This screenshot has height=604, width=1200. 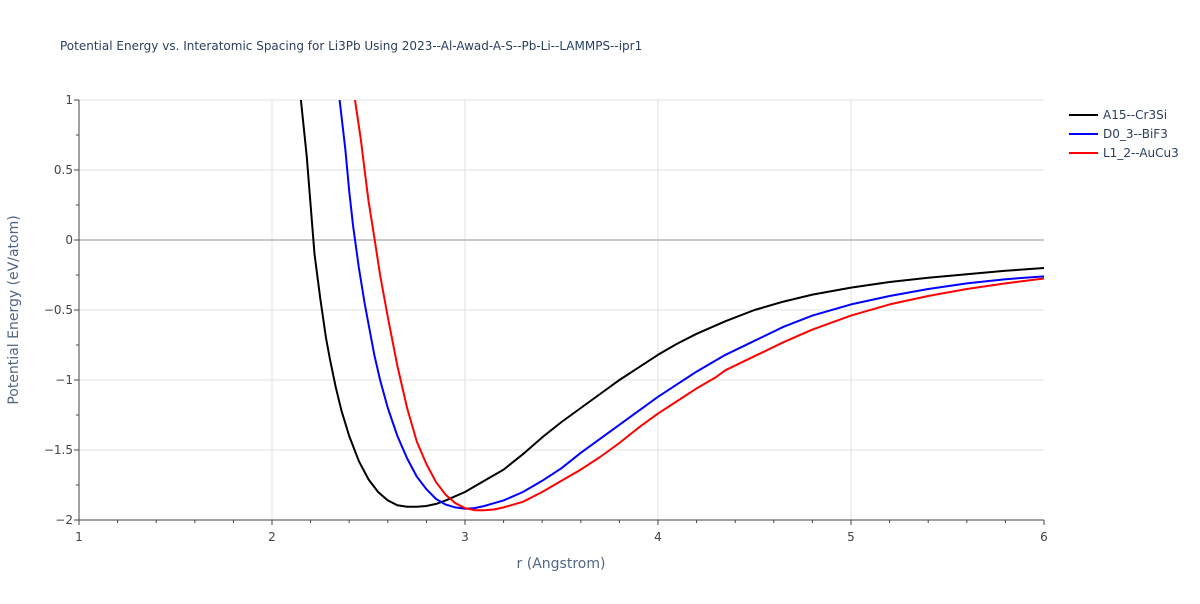 What do you see at coordinates (69, 100) in the screenshot?
I see `y-tick-label: 1` at bounding box center [69, 100].